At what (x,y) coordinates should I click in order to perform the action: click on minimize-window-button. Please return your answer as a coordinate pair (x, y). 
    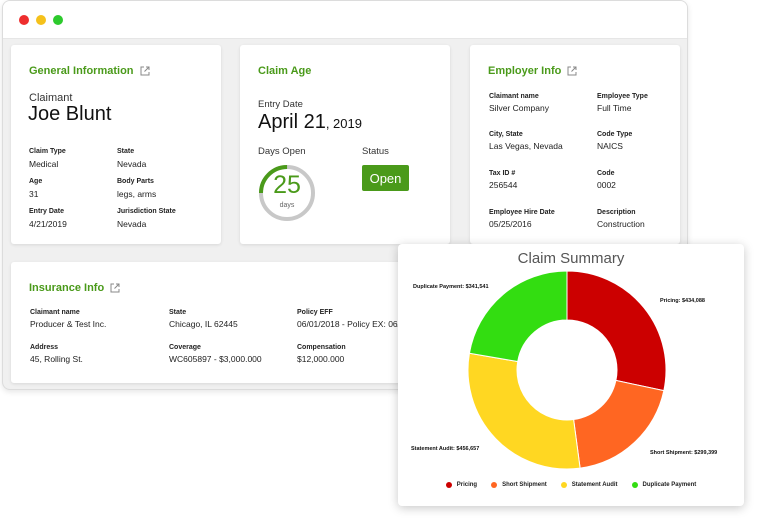
    Looking at the image, I should click on (41, 20).